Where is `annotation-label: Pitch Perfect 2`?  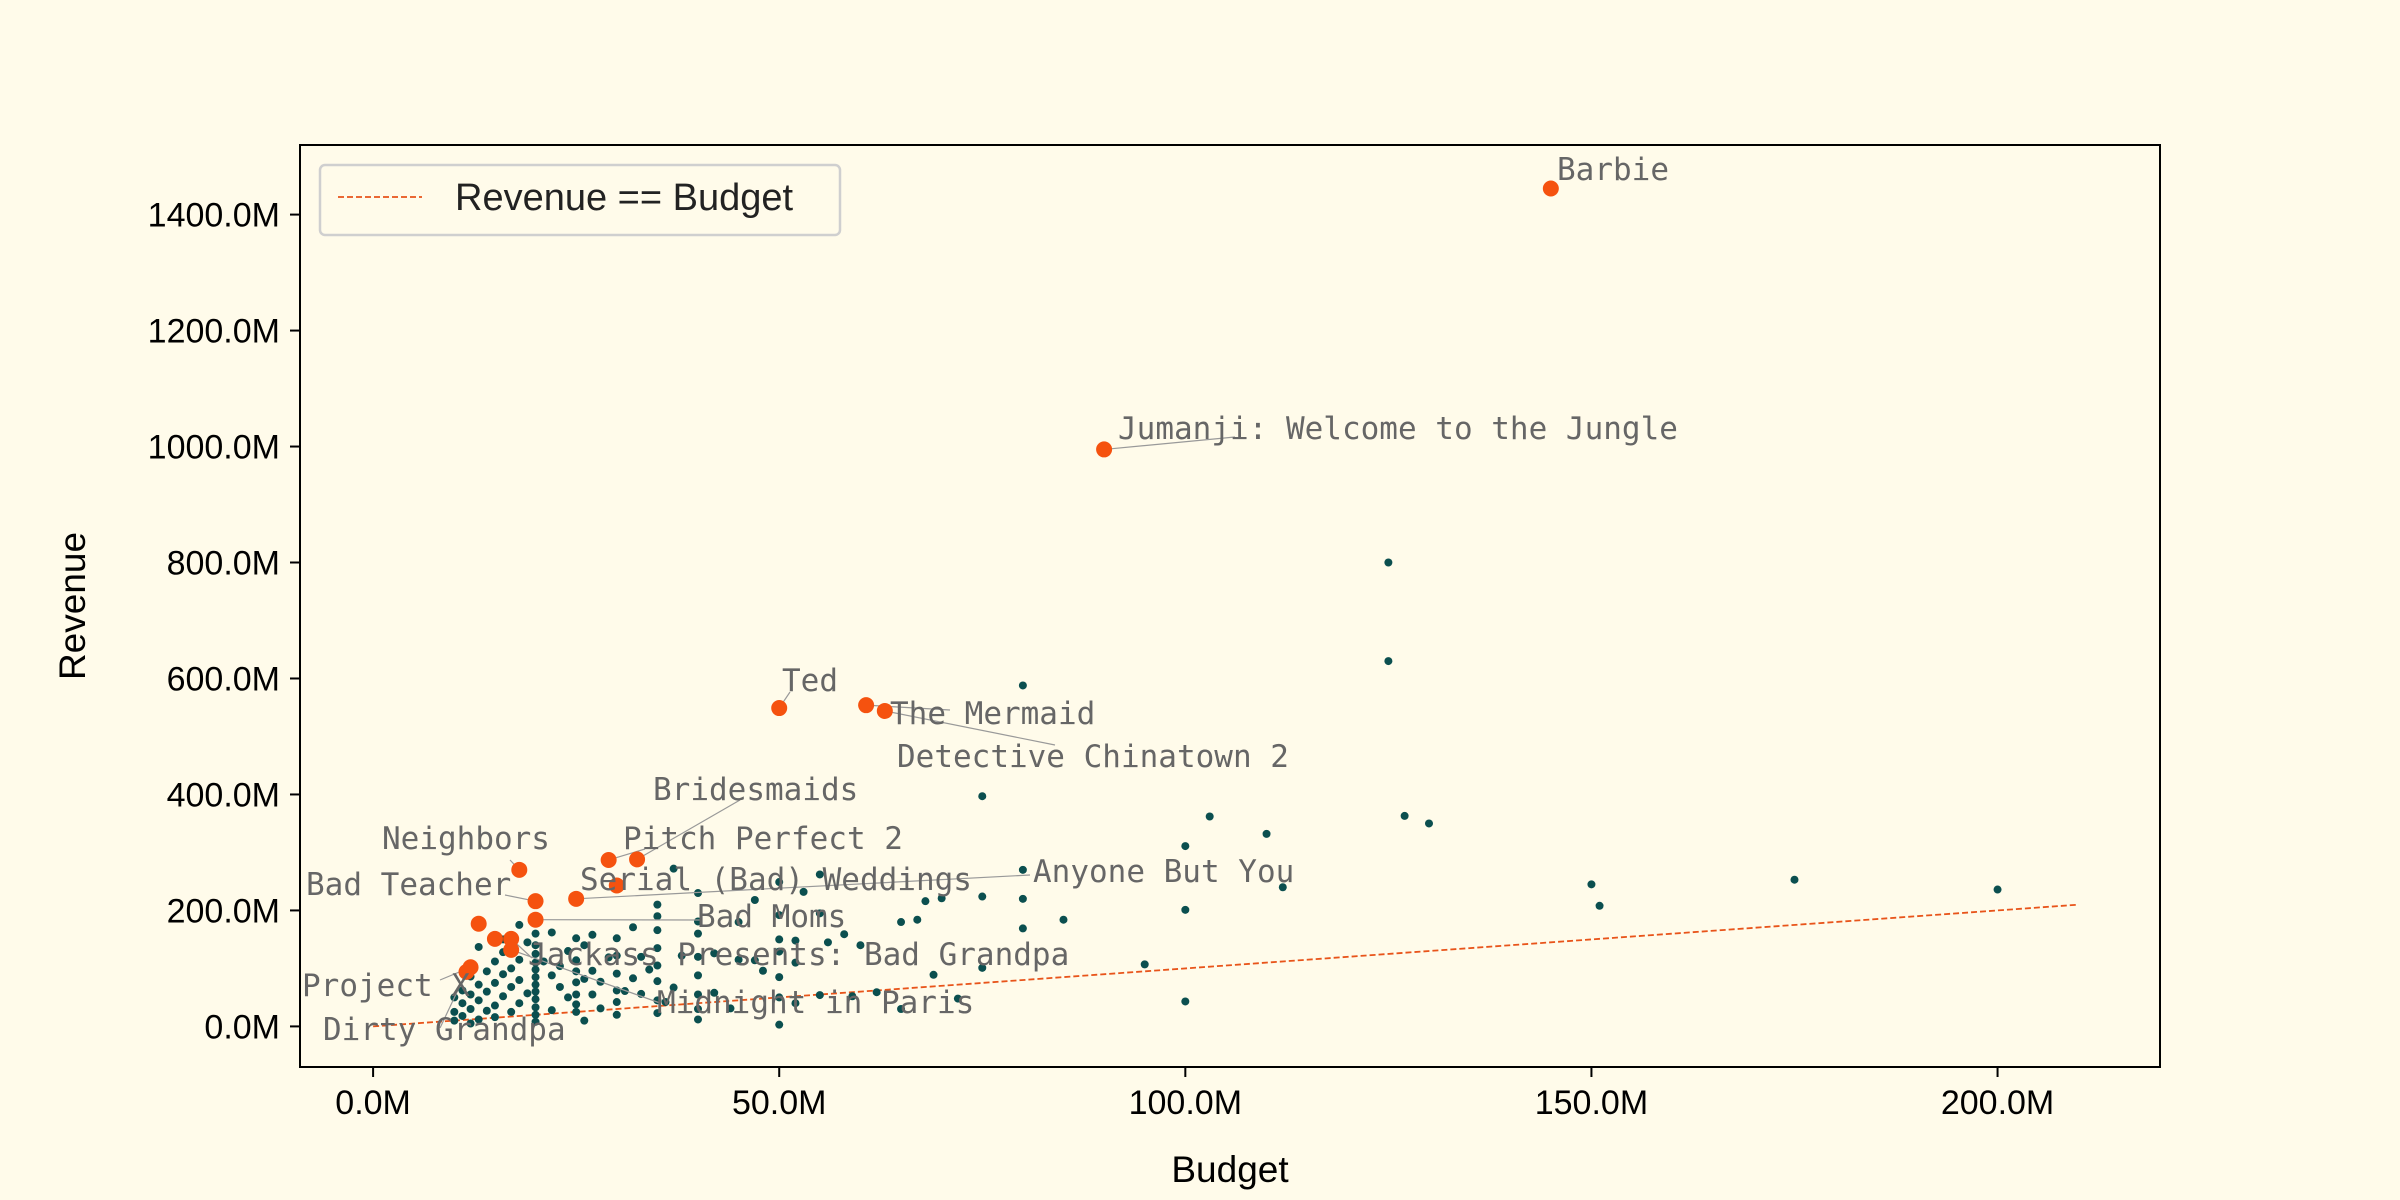 annotation-label: Pitch Perfect 2 is located at coordinates (763, 839).